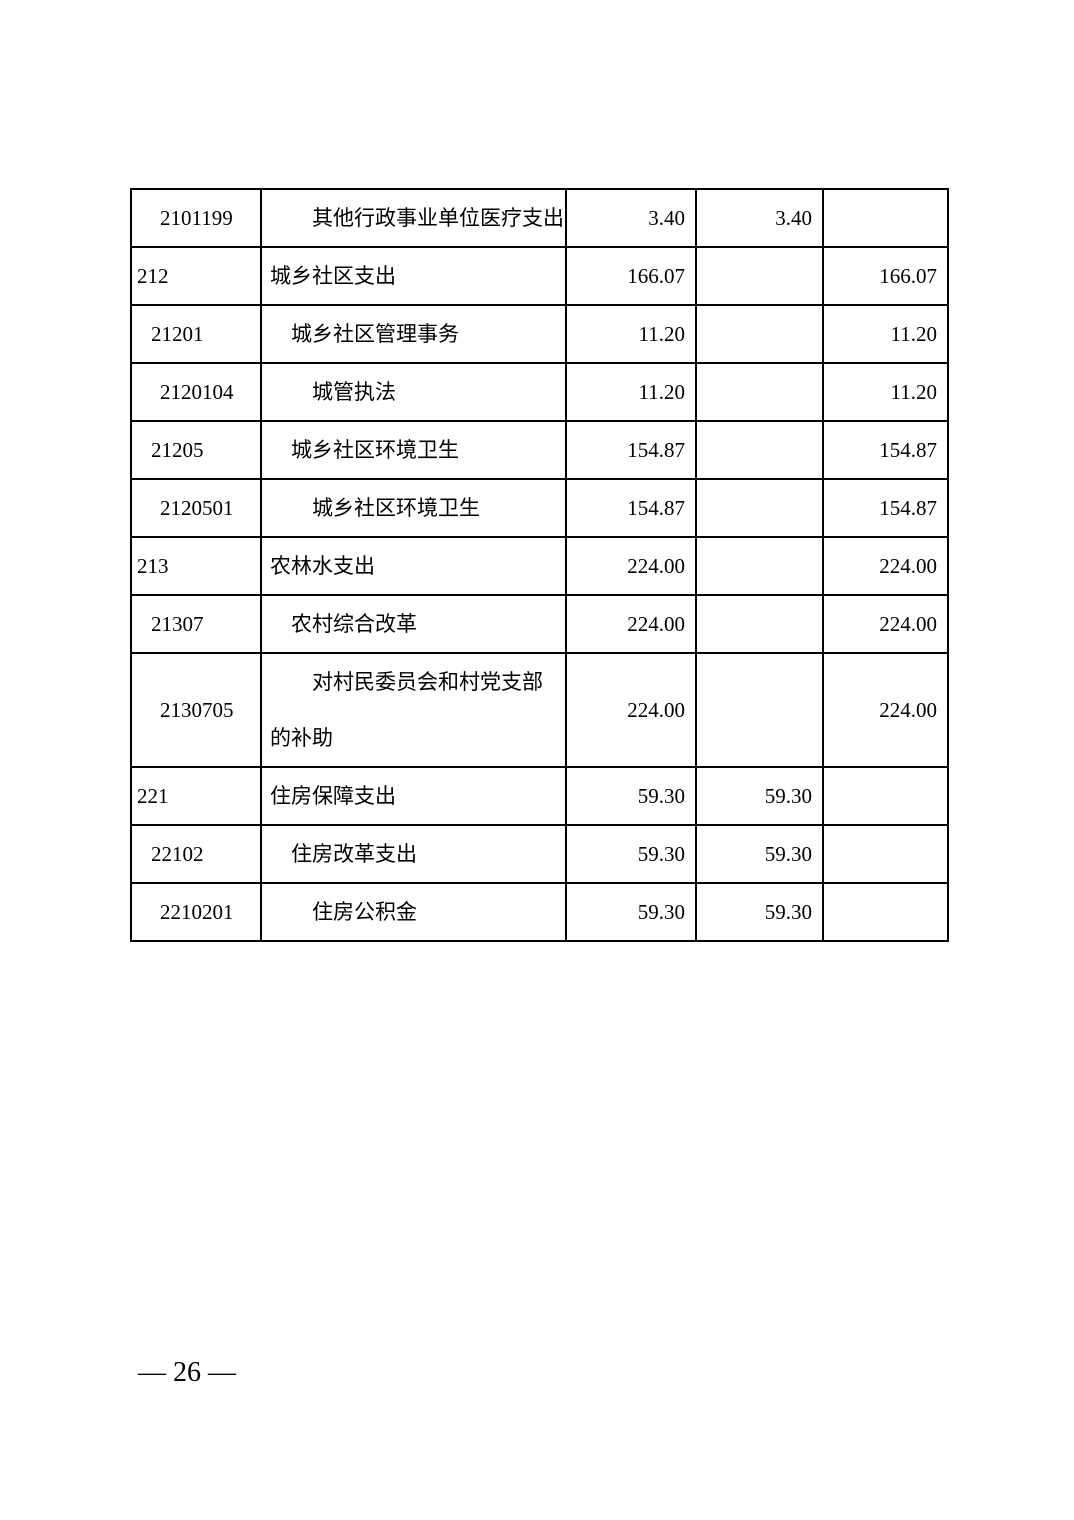  What do you see at coordinates (196, 566) in the screenshot?
I see `code-cell: 213` at bounding box center [196, 566].